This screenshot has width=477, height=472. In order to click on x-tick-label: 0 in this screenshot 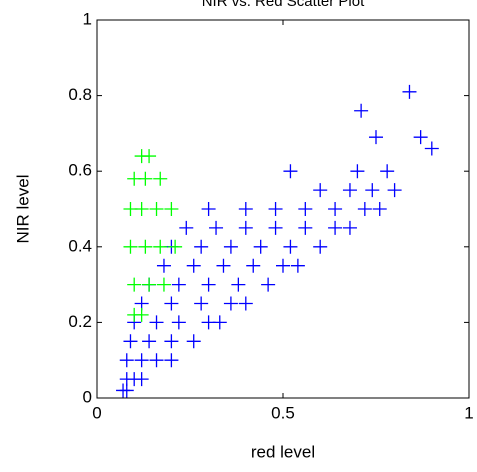, I will do `click(96, 412)`.